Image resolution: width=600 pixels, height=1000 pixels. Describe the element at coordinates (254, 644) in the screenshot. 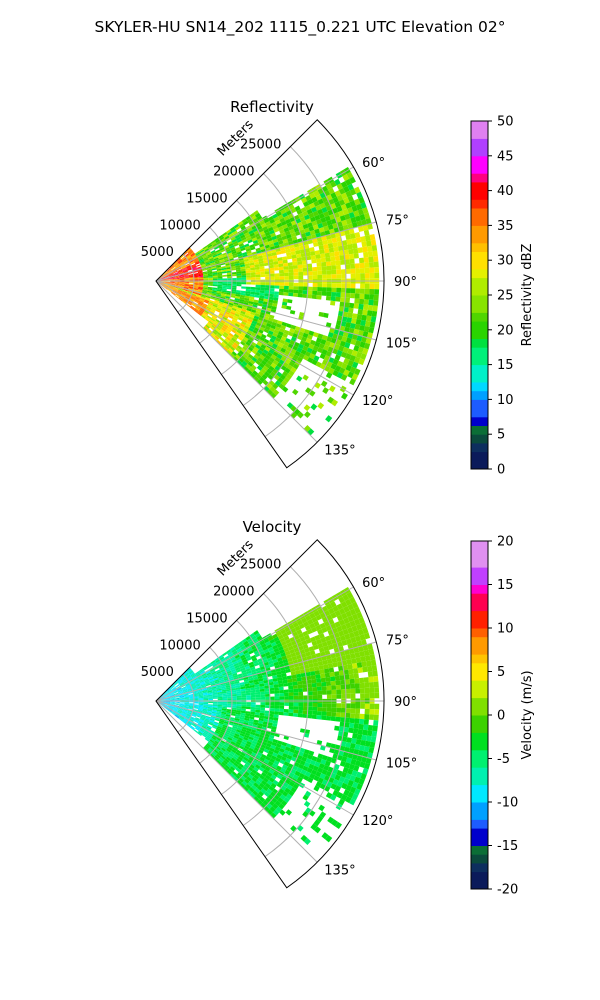

I see `azimuth-gridline` at that location.